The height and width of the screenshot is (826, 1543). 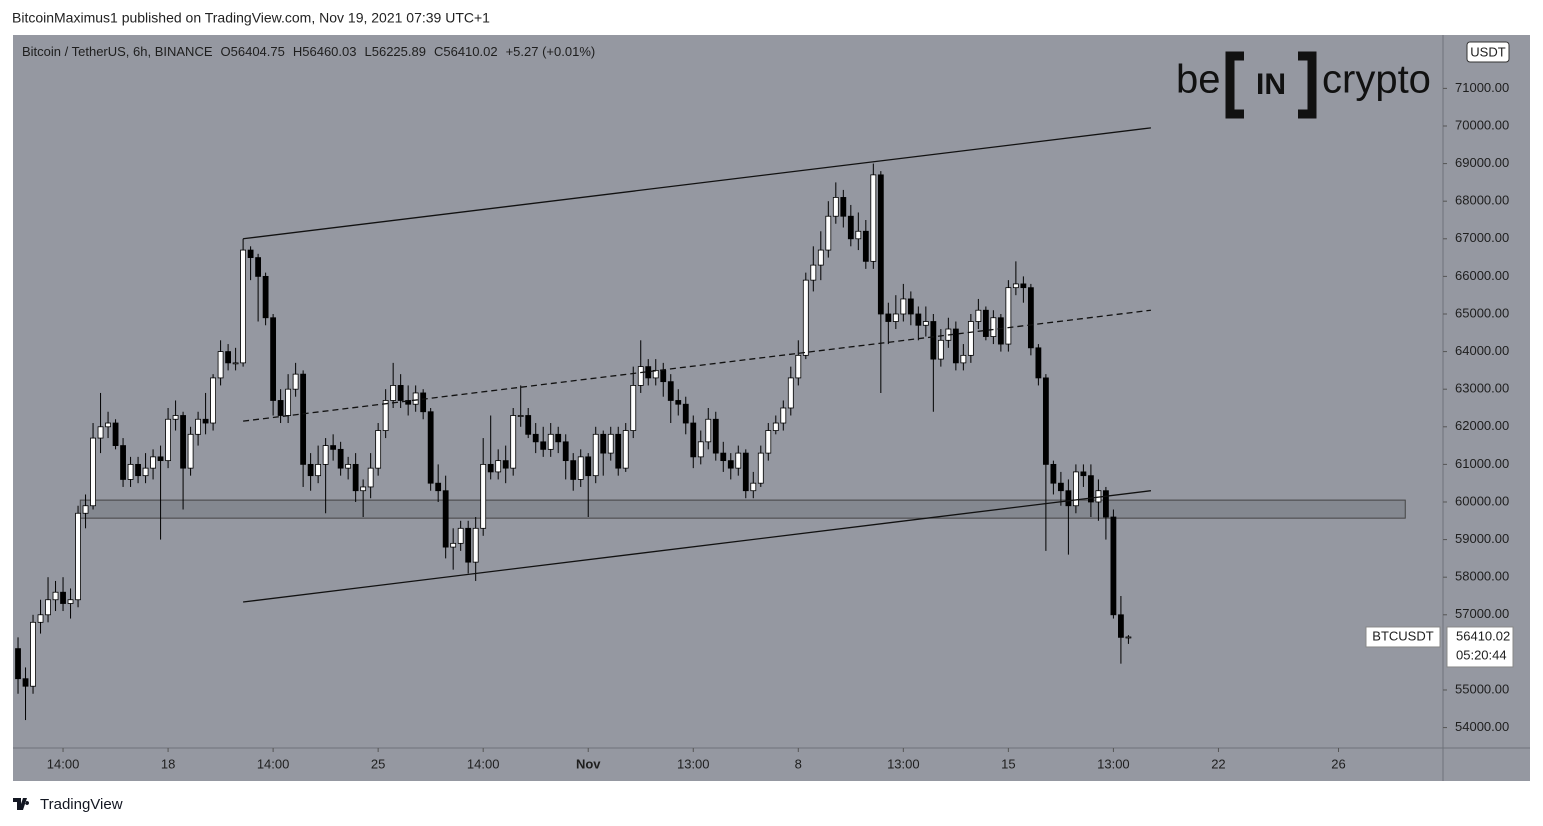 What do you see at coordinates (1303, 85) in the screenshot?
I see `logo: be IN crypto` at bounding box center [1303, 85].